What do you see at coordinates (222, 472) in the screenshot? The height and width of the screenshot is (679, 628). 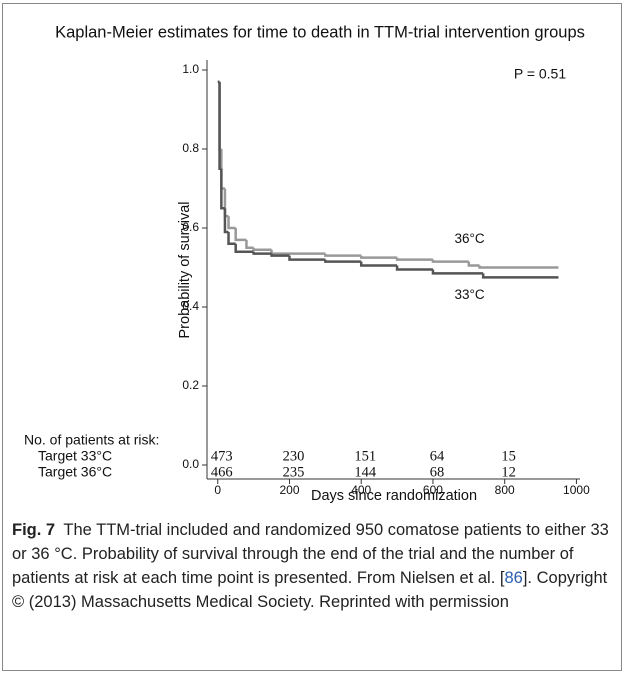 I see `risk-count: 466` at bounding box center [222, 472].